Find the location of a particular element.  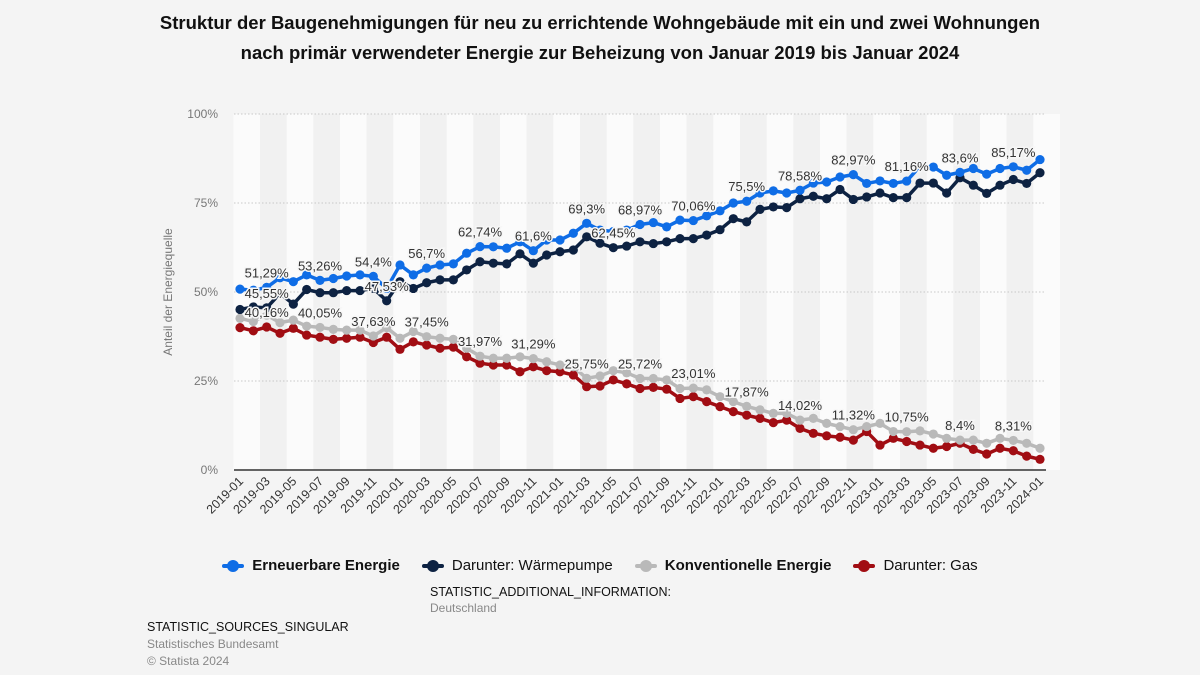

data-label: 56,7% is located at coordinates (426, 253).